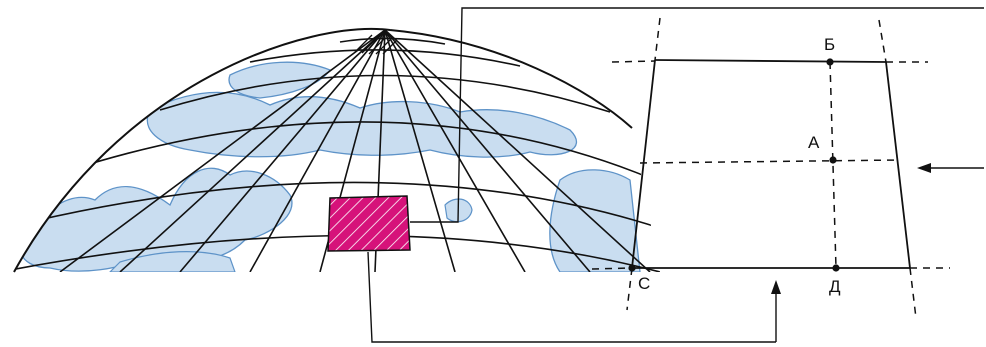 This screenshot has width=986, height=347. What do you see at coordinates (814, 142) in the screenshot?
I see `point-a-label: А` at bounding box center [814, 142].